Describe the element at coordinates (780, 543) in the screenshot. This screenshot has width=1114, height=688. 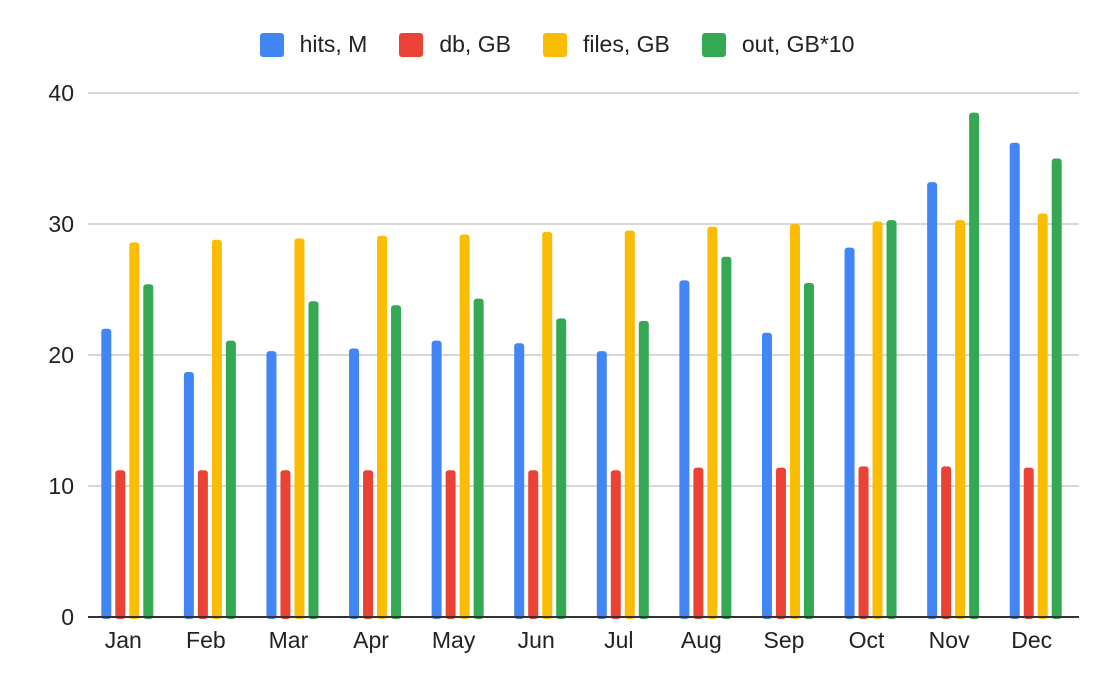
I see `bar-db-sep` at that location.